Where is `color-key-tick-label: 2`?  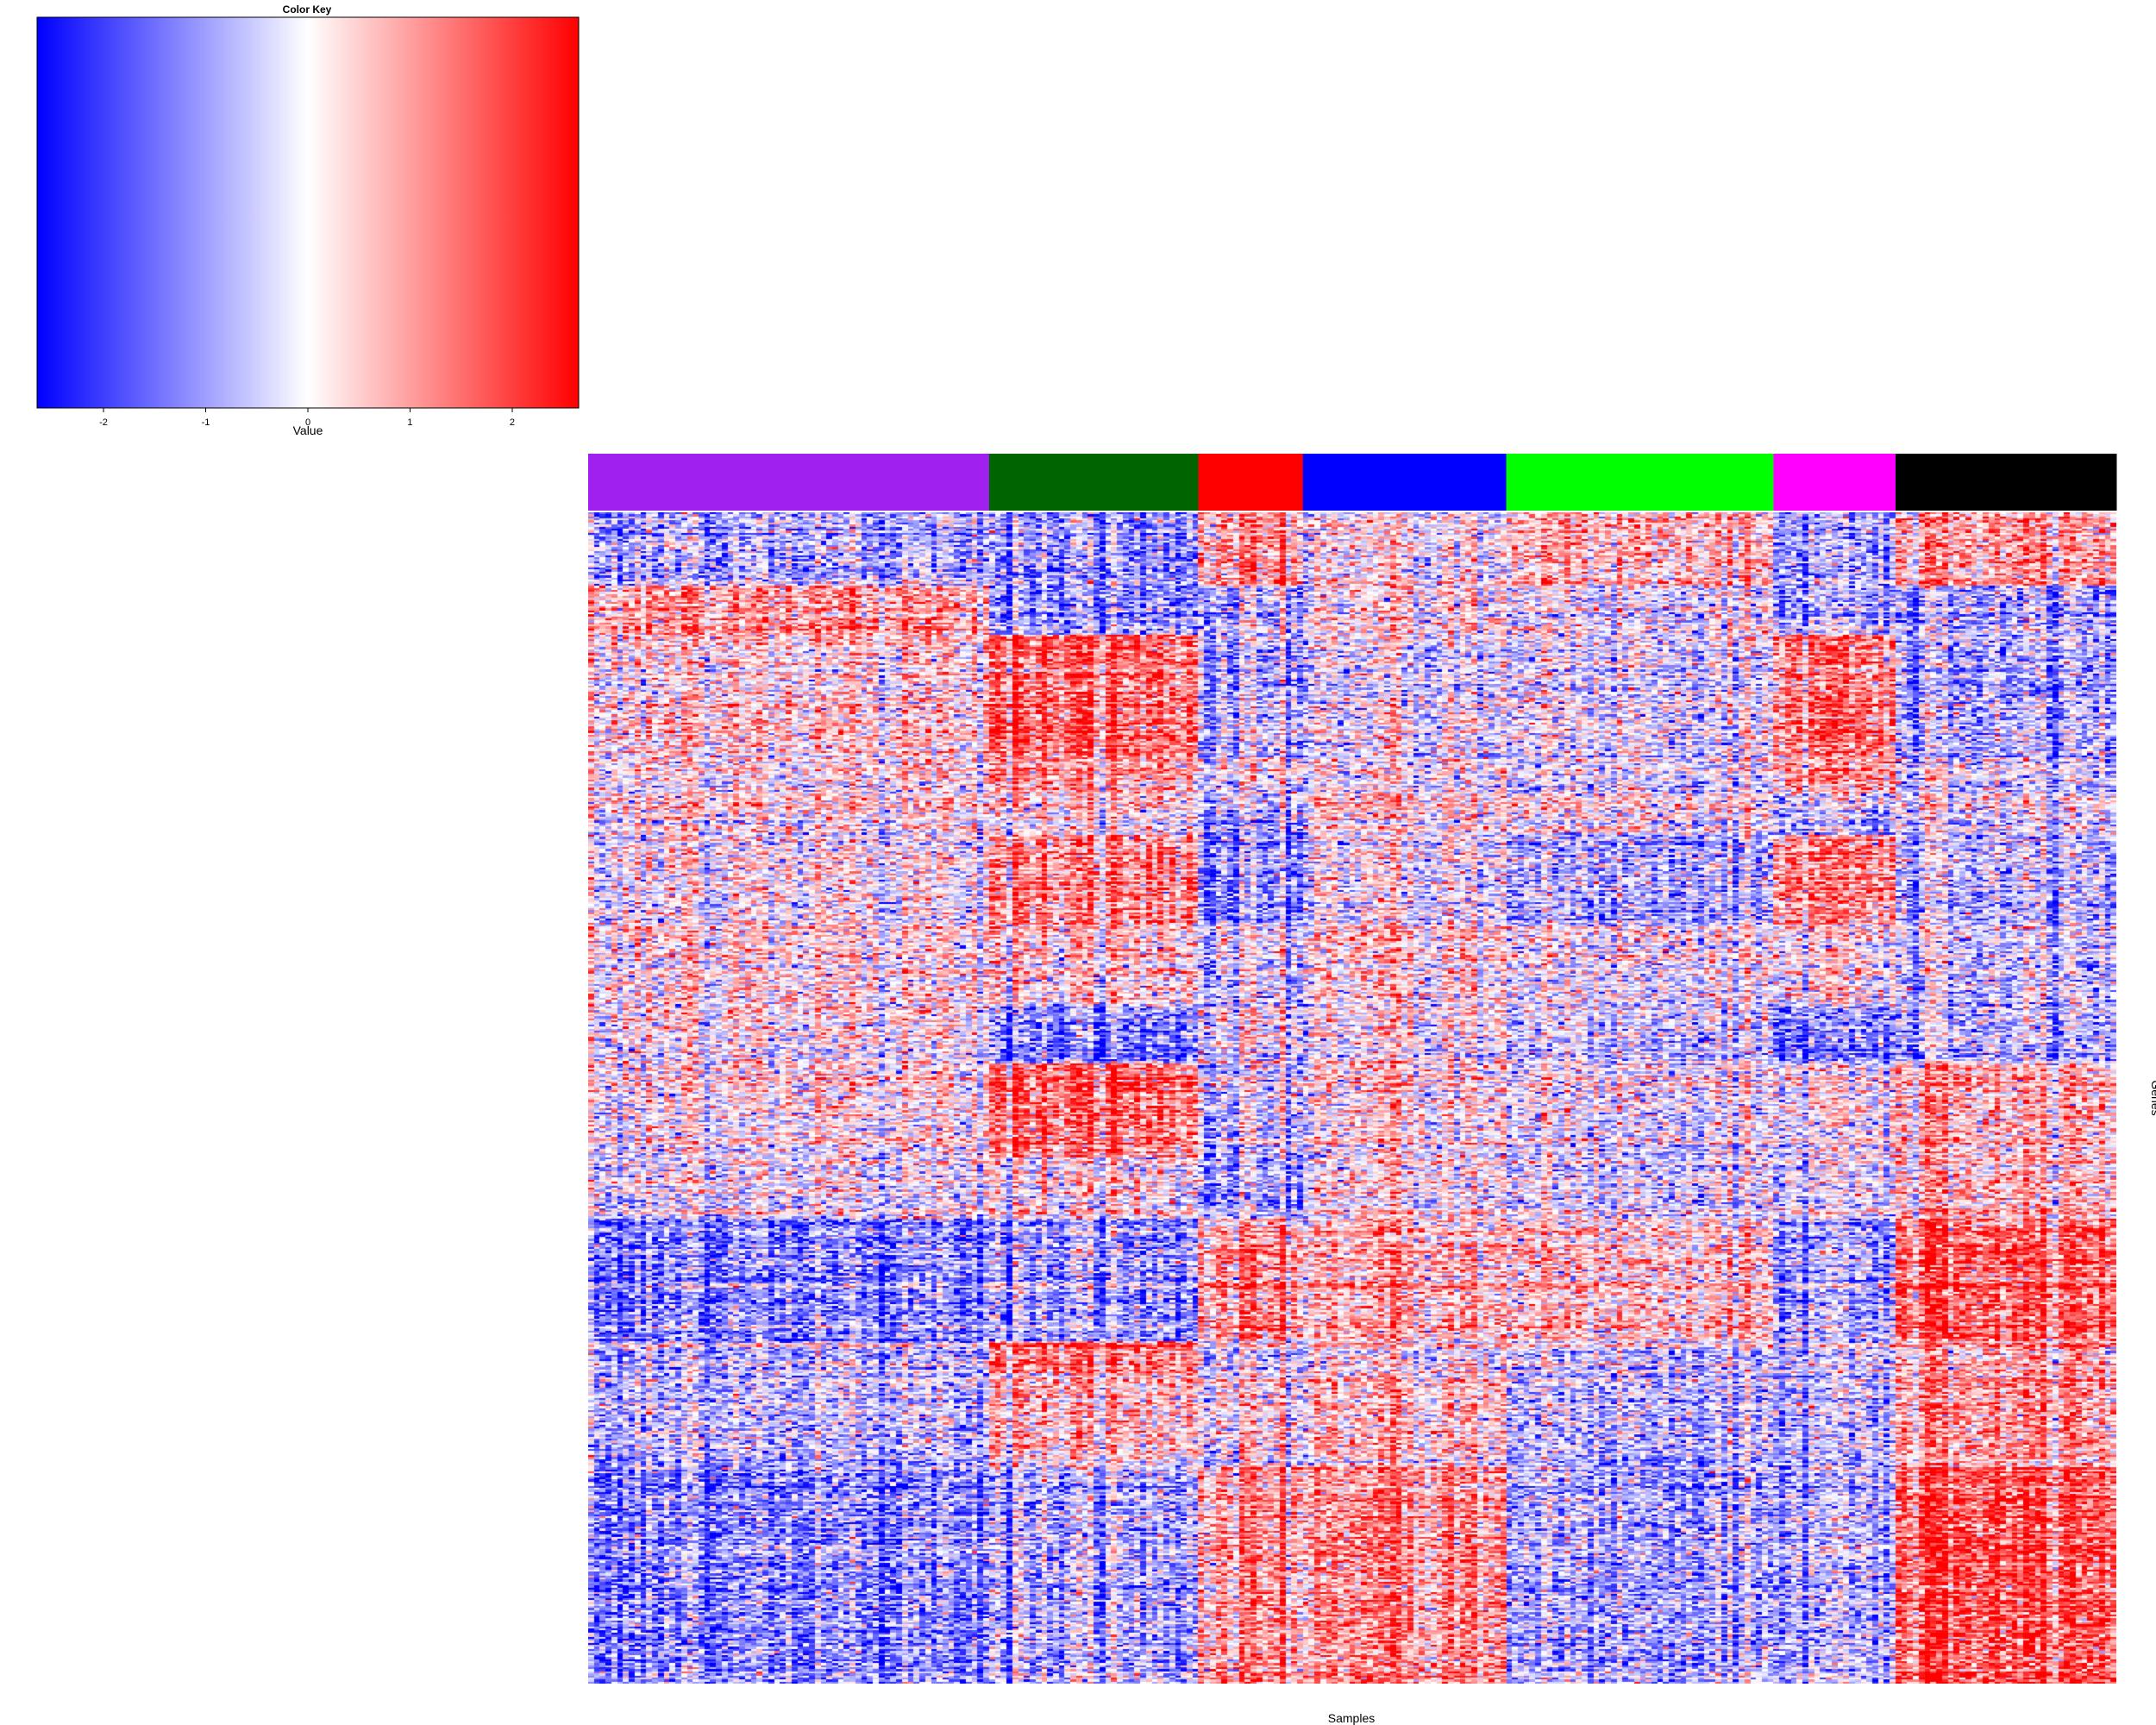
color-key-tick-label: 2 is located at coordinates (512, 423).